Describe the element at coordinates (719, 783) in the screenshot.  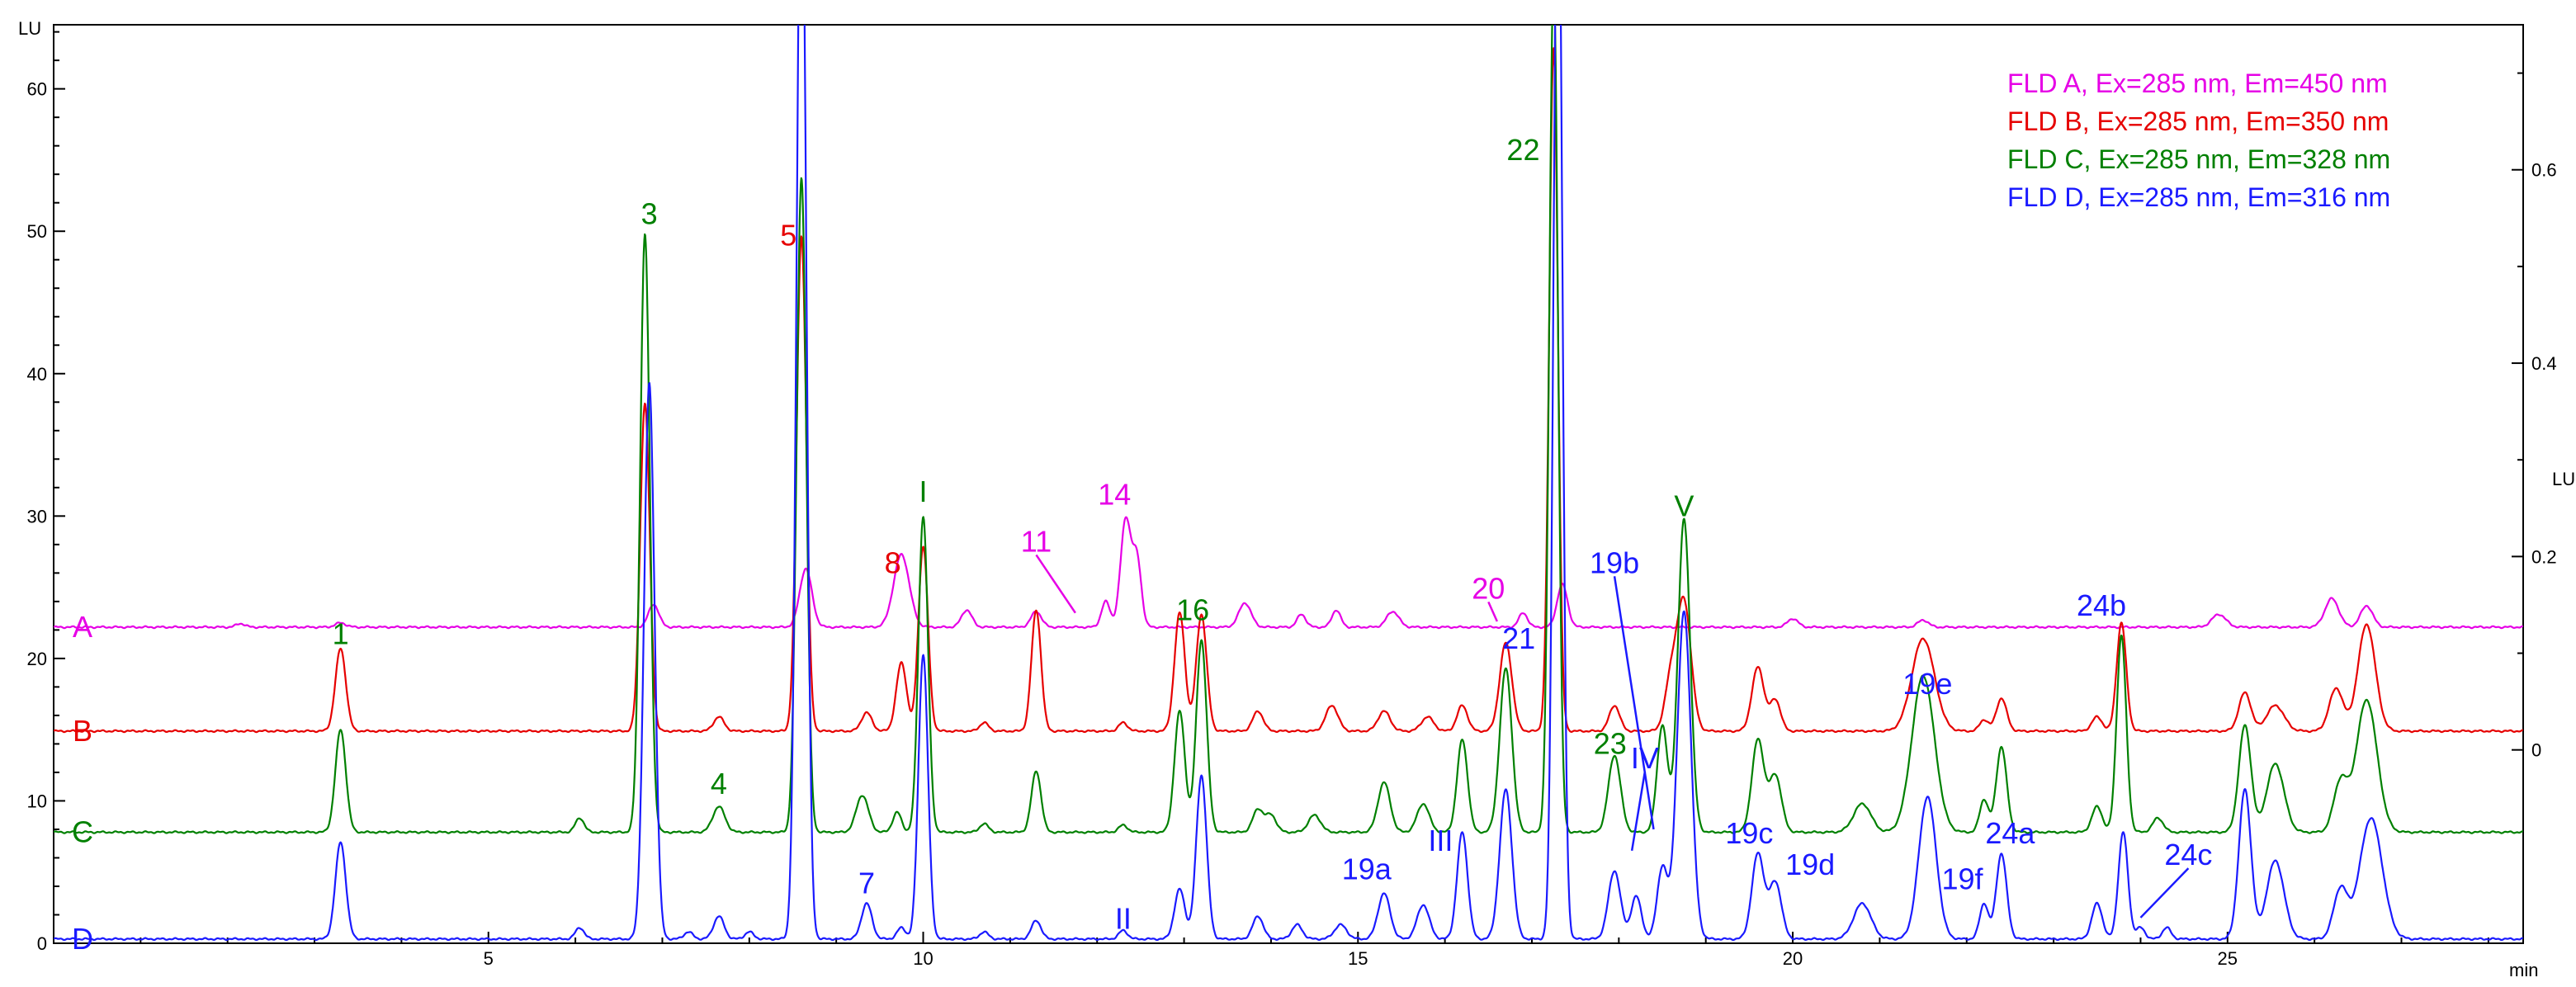
I see `peak-label: 4` at that location.